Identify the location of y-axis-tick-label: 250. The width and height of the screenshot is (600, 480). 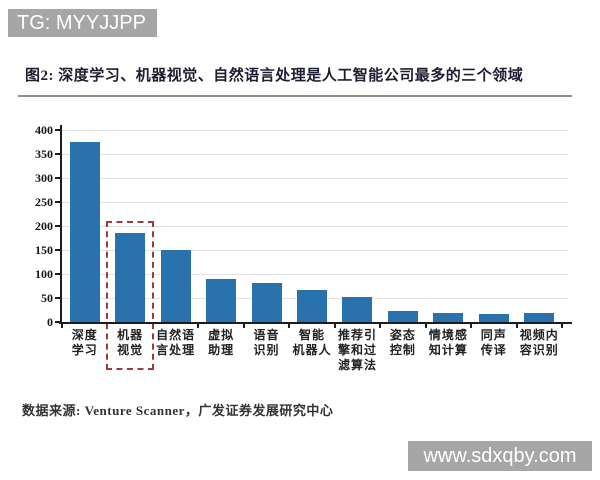
(44, 202).